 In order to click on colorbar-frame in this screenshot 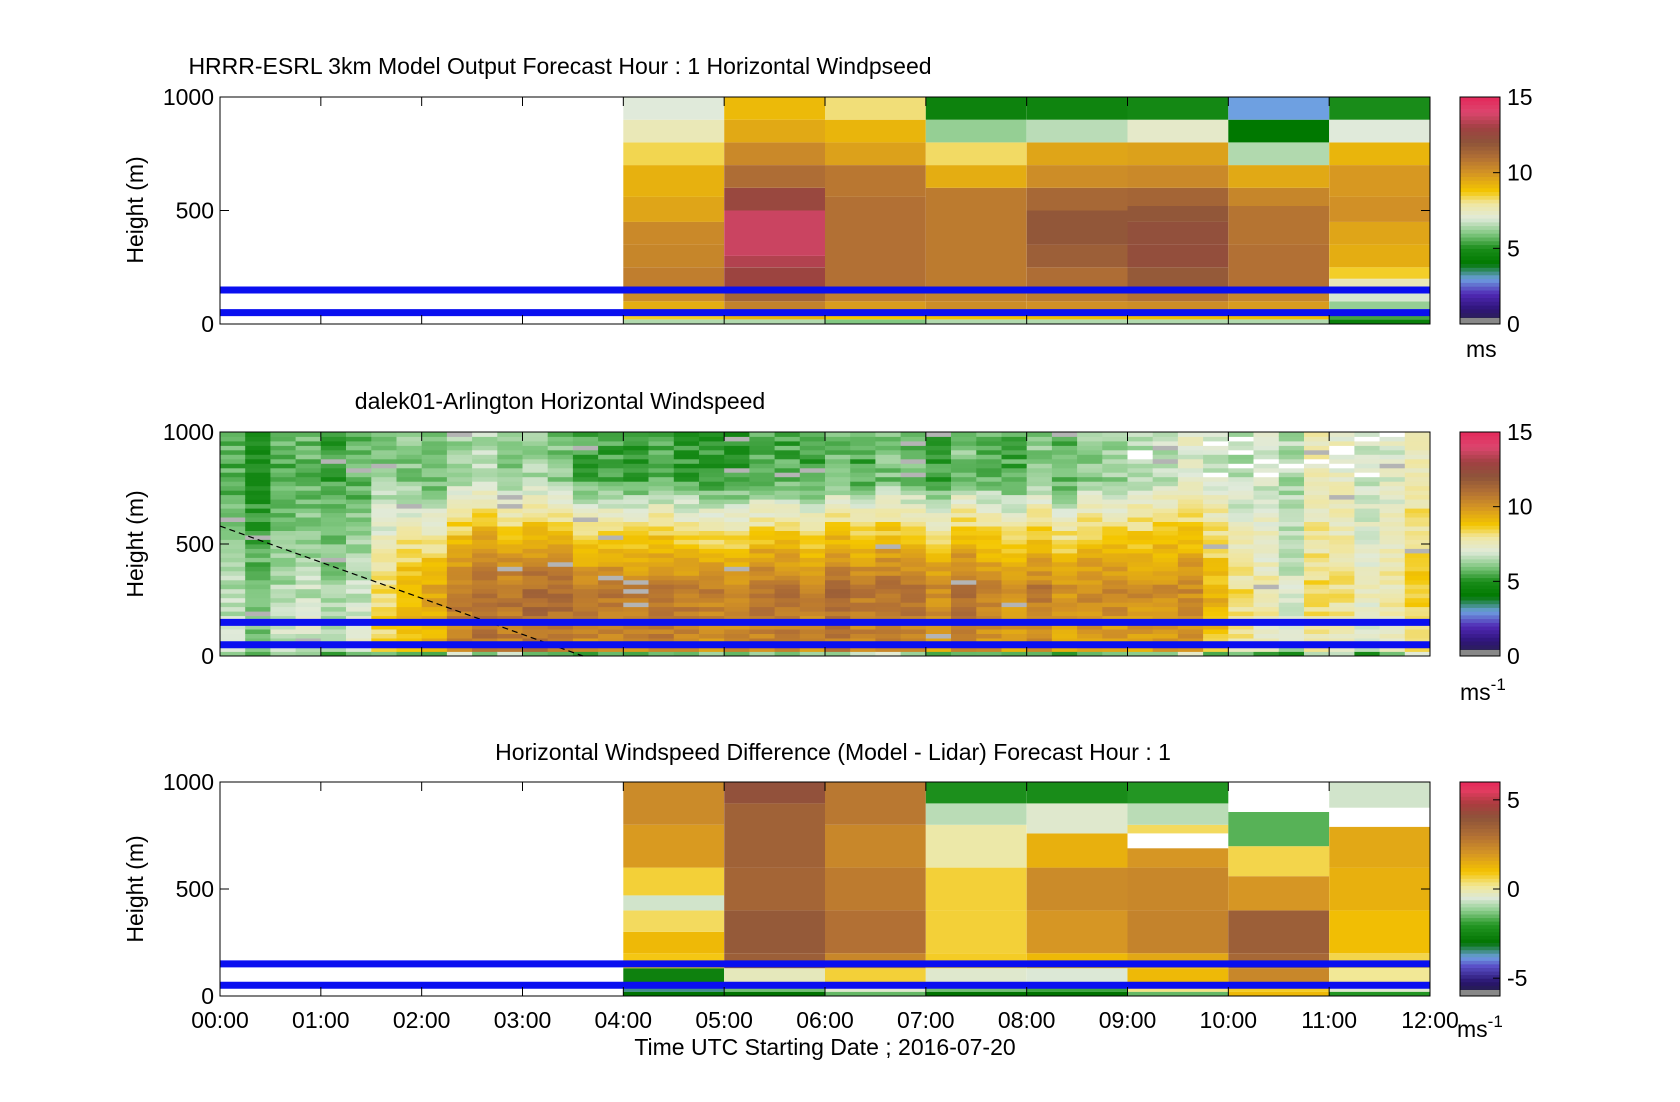, I will do `click(1480, 210)`.